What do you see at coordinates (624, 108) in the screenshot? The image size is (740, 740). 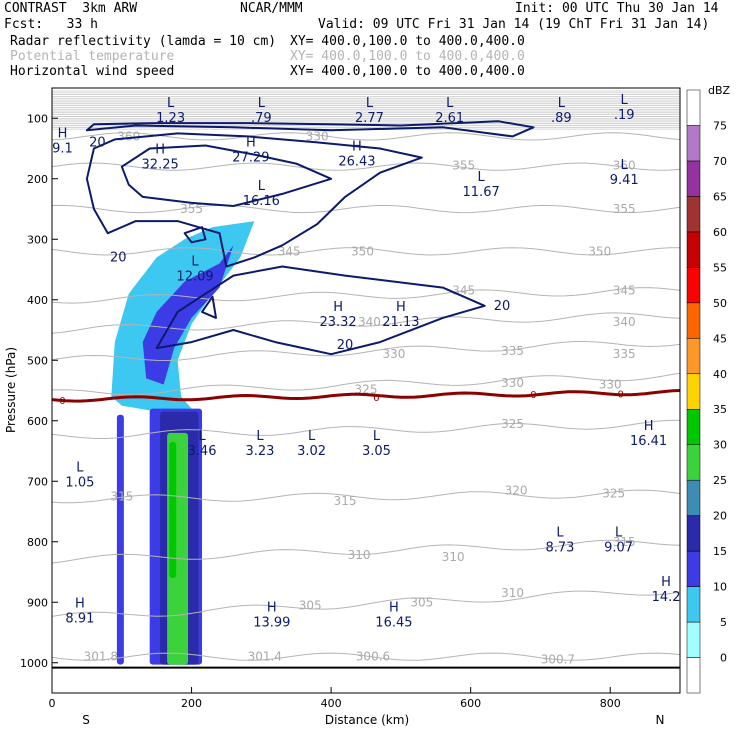 I see `wind-extremum: L.19` at bounding box center [624, 108].